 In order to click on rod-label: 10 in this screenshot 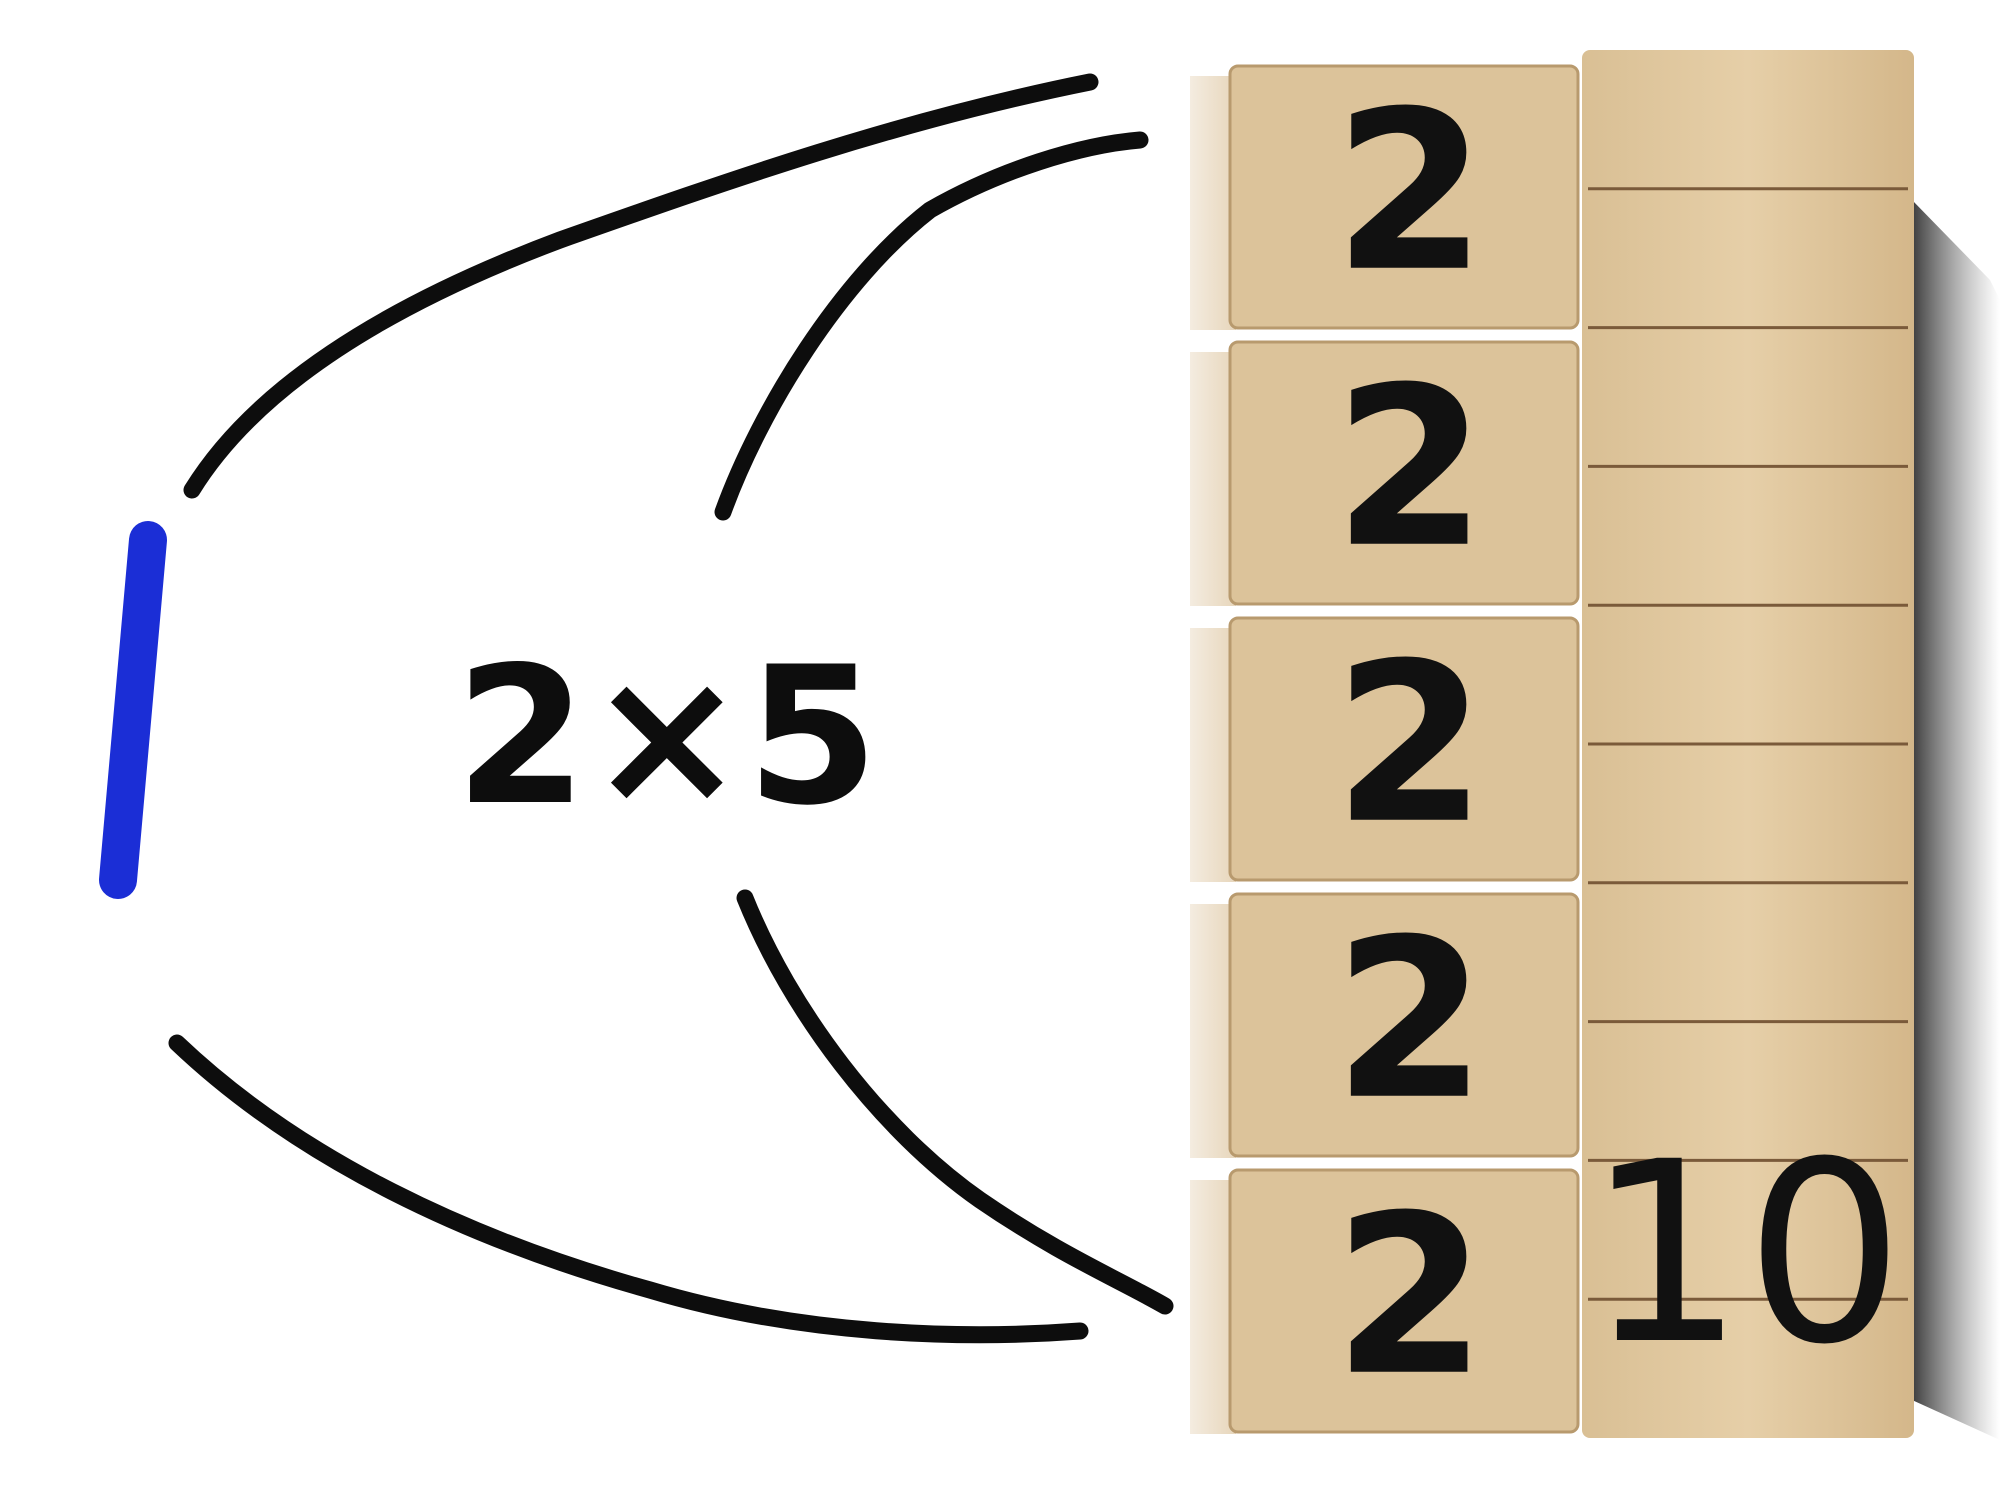, I will do `click(1745, 1253)`.